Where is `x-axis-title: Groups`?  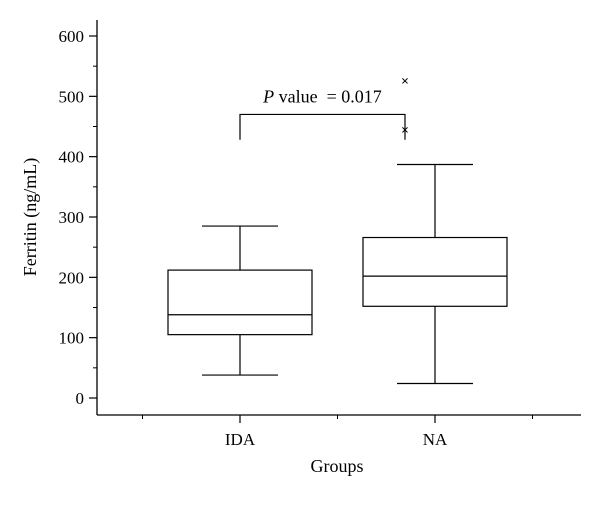
x-axis-title: Groups is located at coordinates (337, 466).